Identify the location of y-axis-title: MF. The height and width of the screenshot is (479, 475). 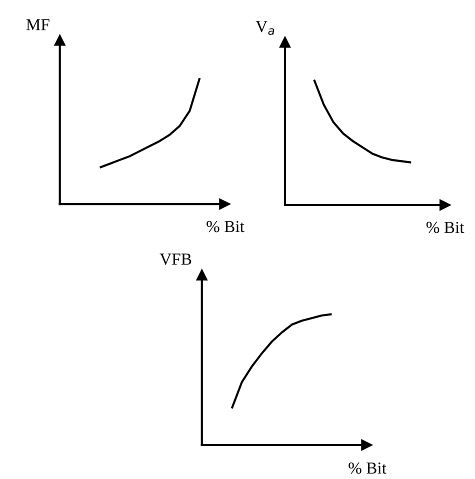
(38, 24).